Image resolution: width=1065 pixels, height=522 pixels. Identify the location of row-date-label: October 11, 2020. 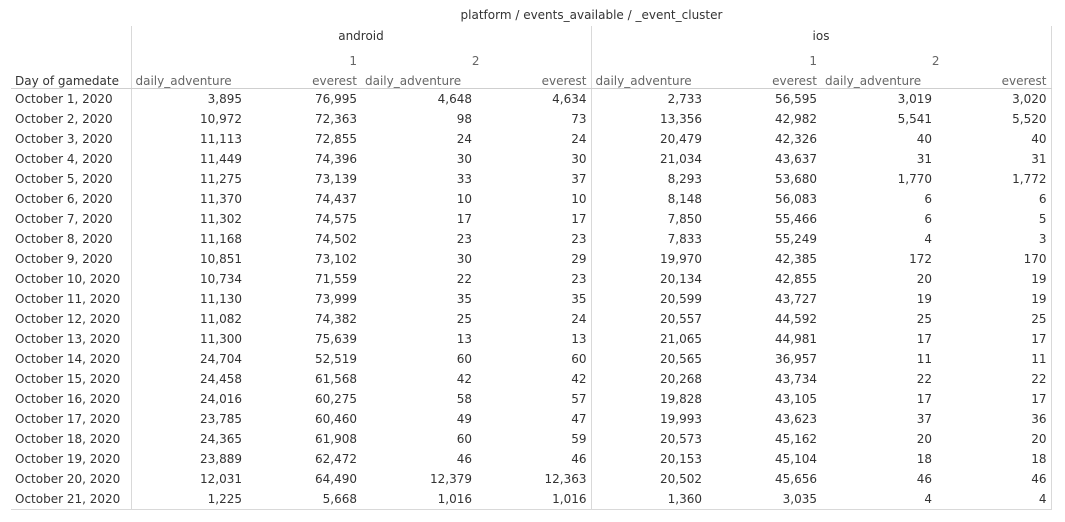
(68, 299).